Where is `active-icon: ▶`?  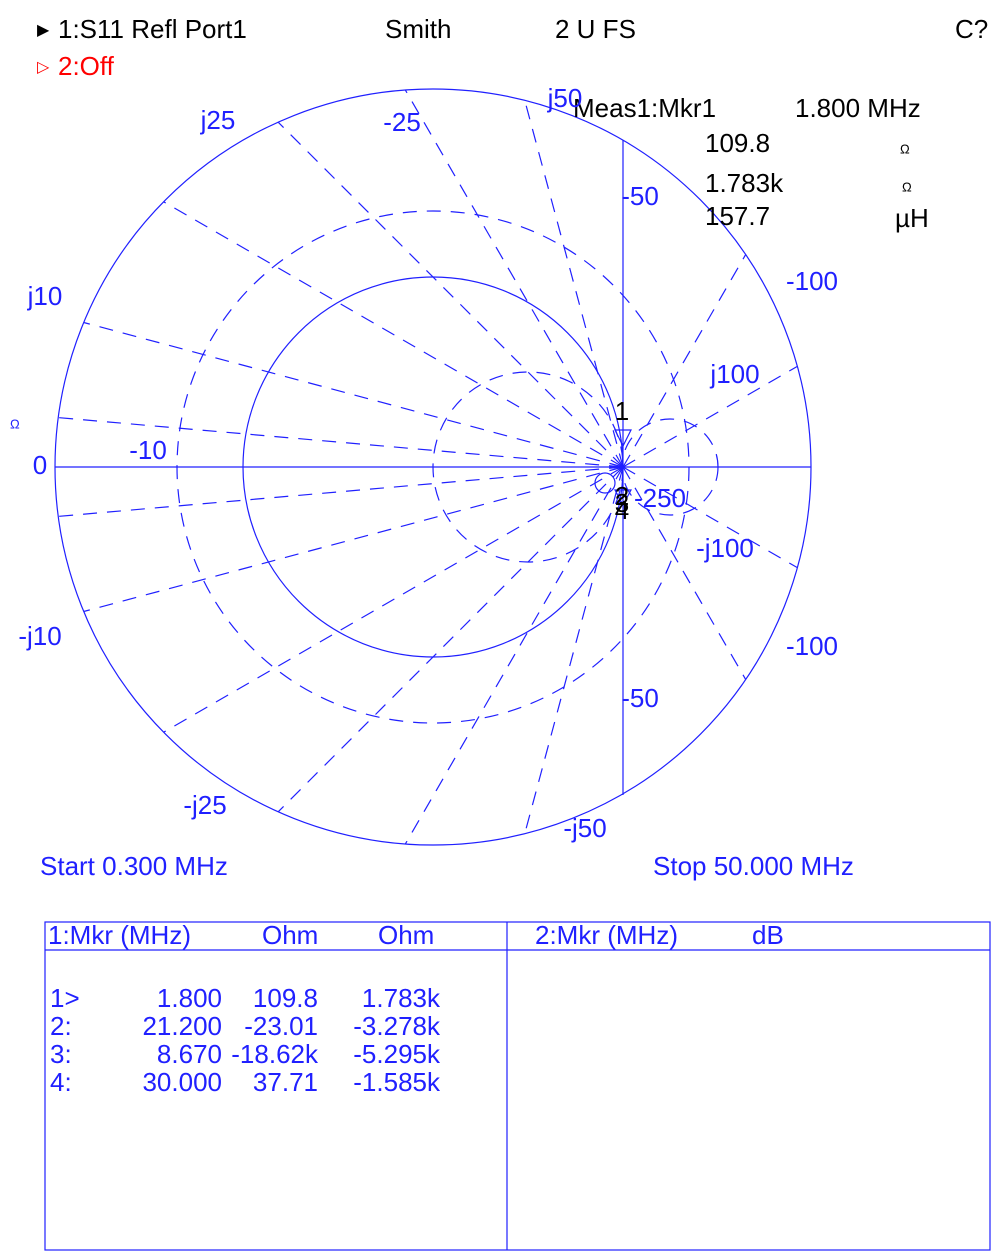 active-icon: ▶ is located at coordinates (43, 30).